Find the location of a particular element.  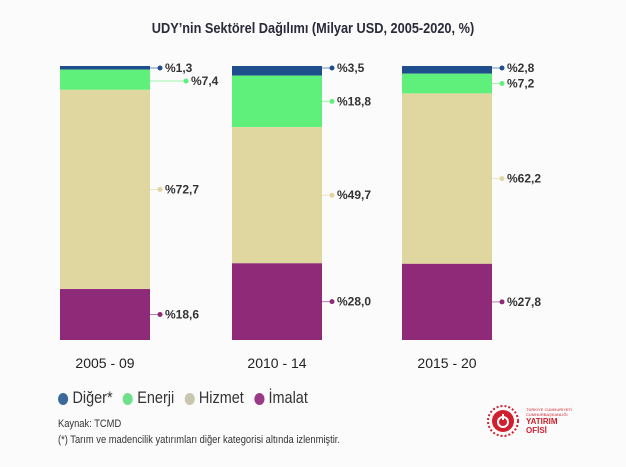

data-label: %27,8 is located at coordinates (524, 302).